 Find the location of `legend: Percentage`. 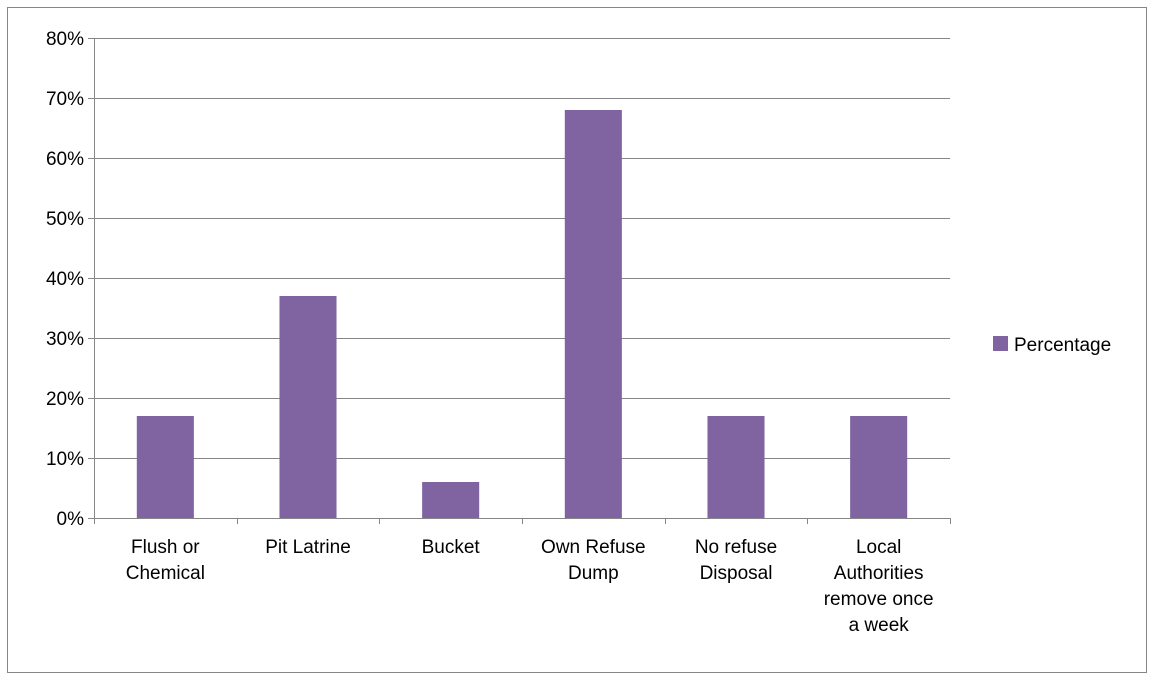

legend: Percentage is located at coordinates (1052, 345).